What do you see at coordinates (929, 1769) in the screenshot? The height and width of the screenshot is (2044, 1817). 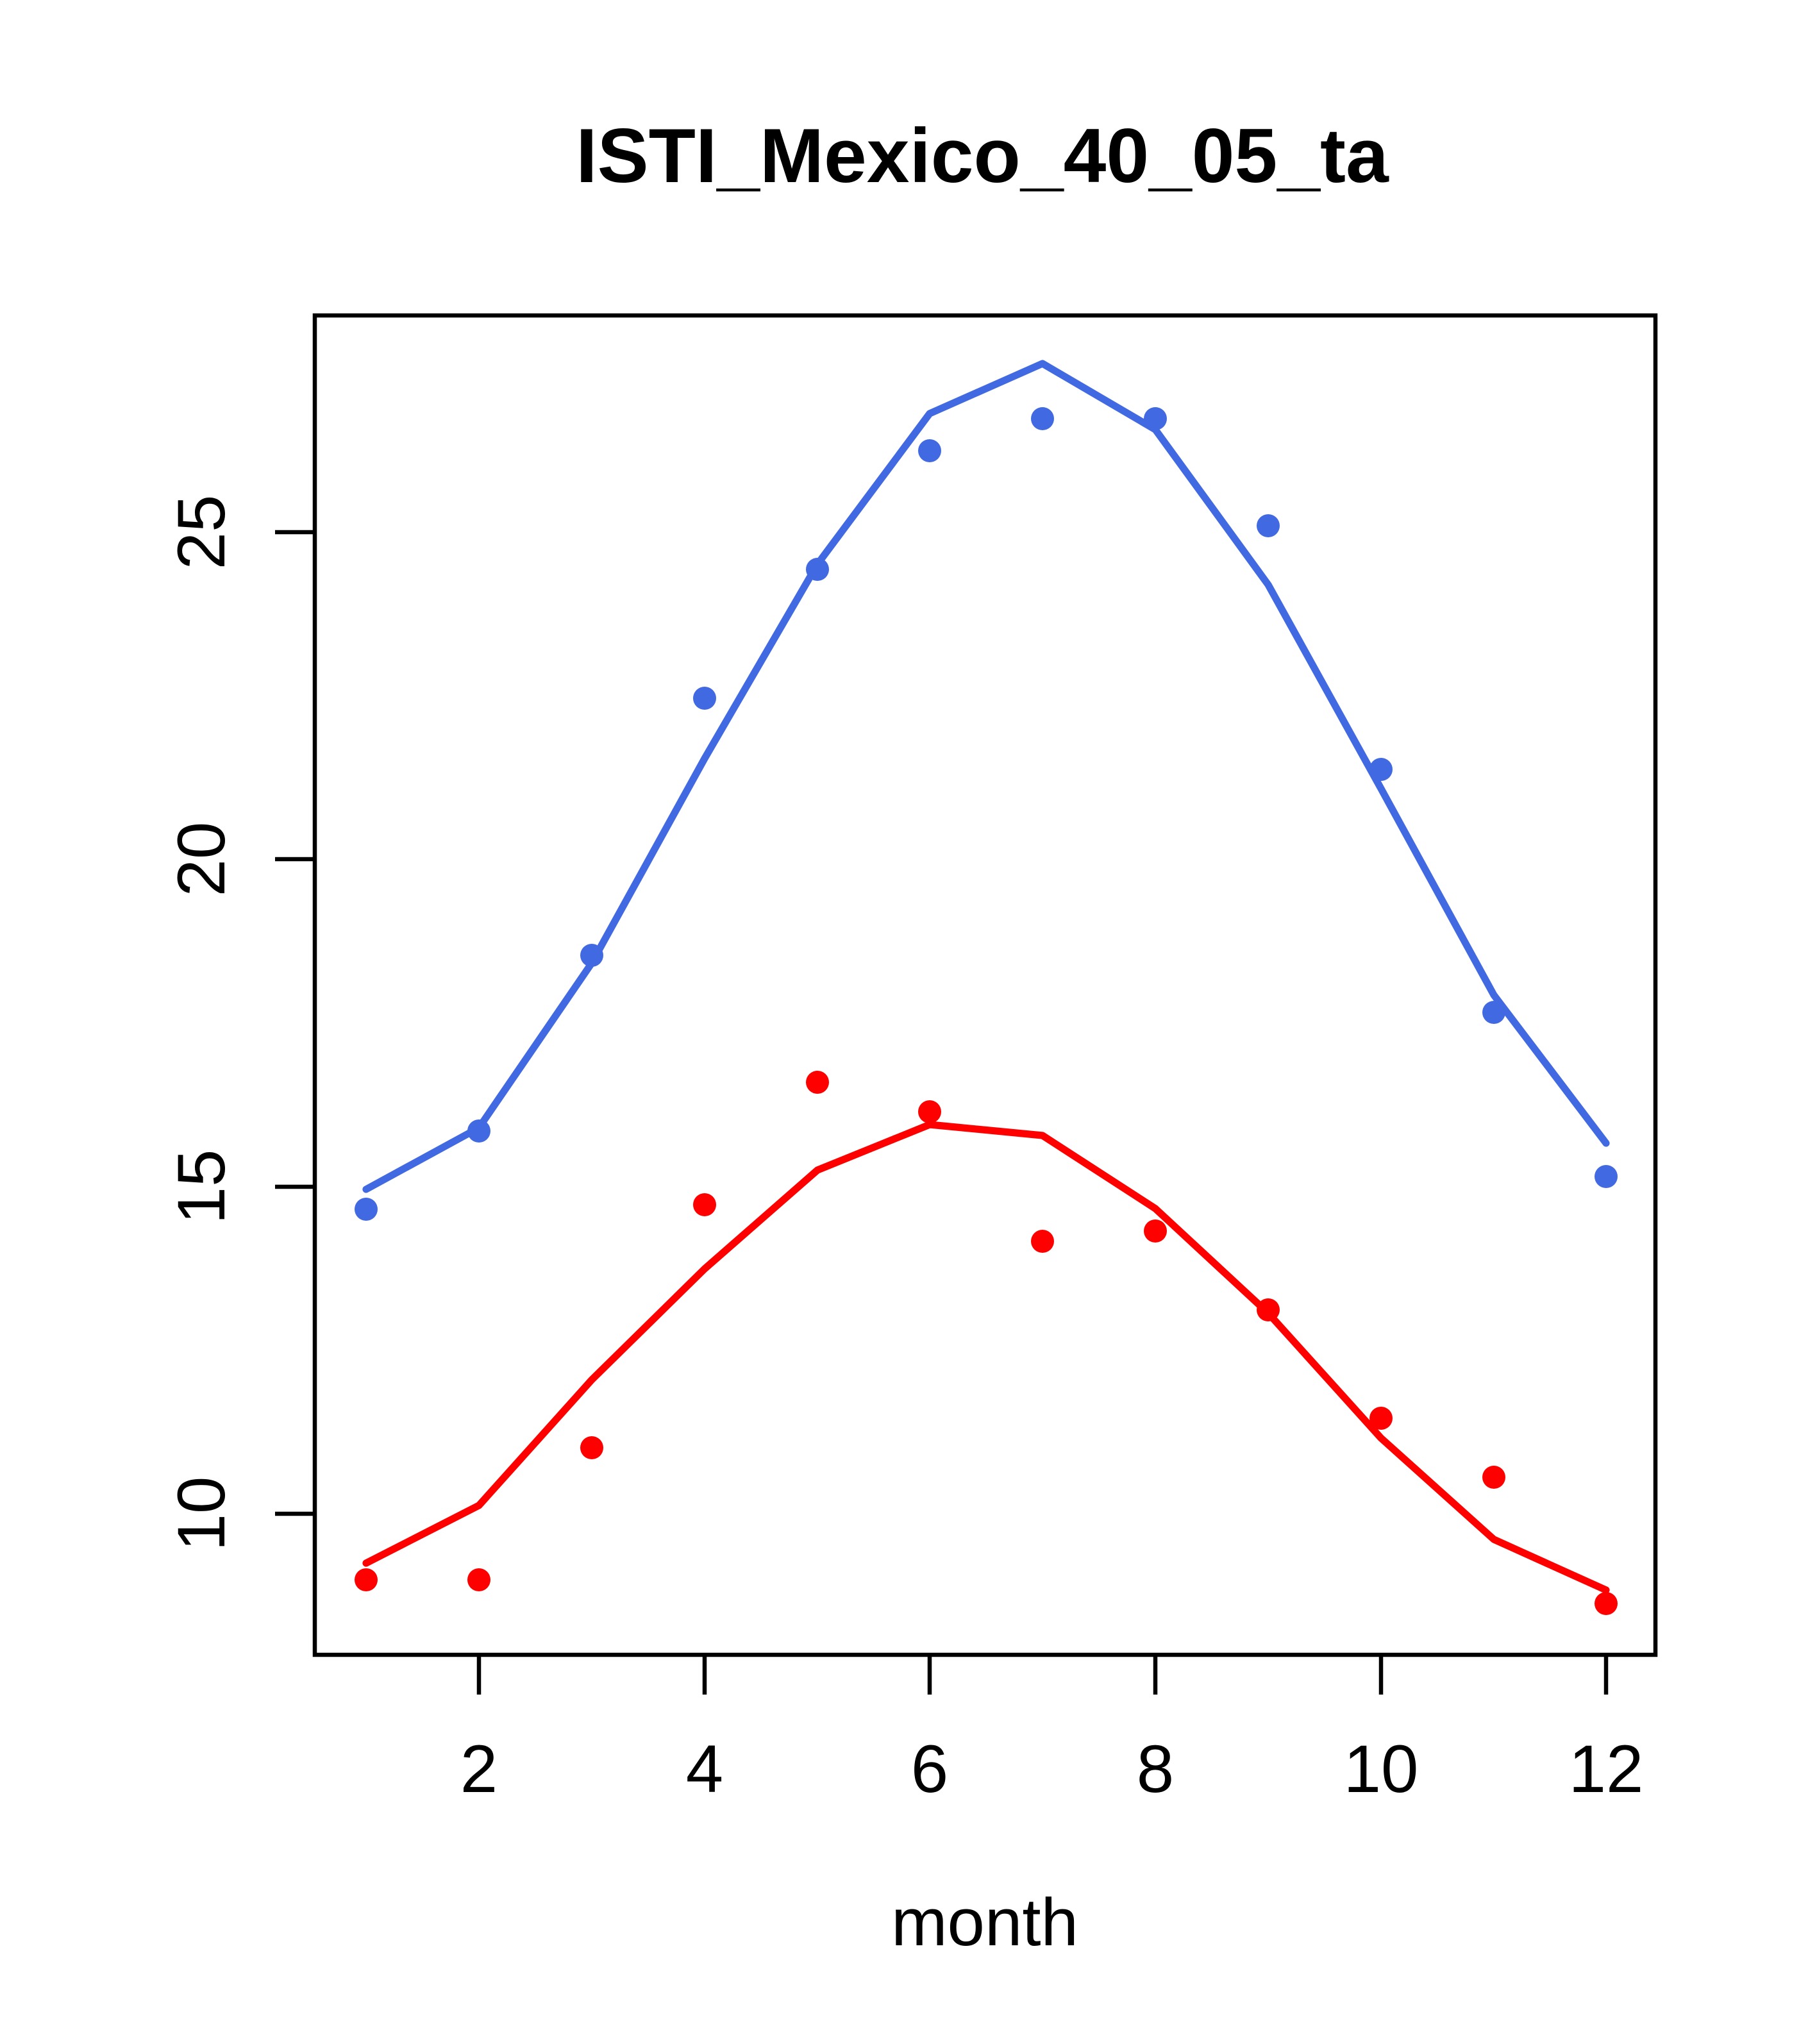 I see `svg-text: 6` at bounding box center [929, 1769].